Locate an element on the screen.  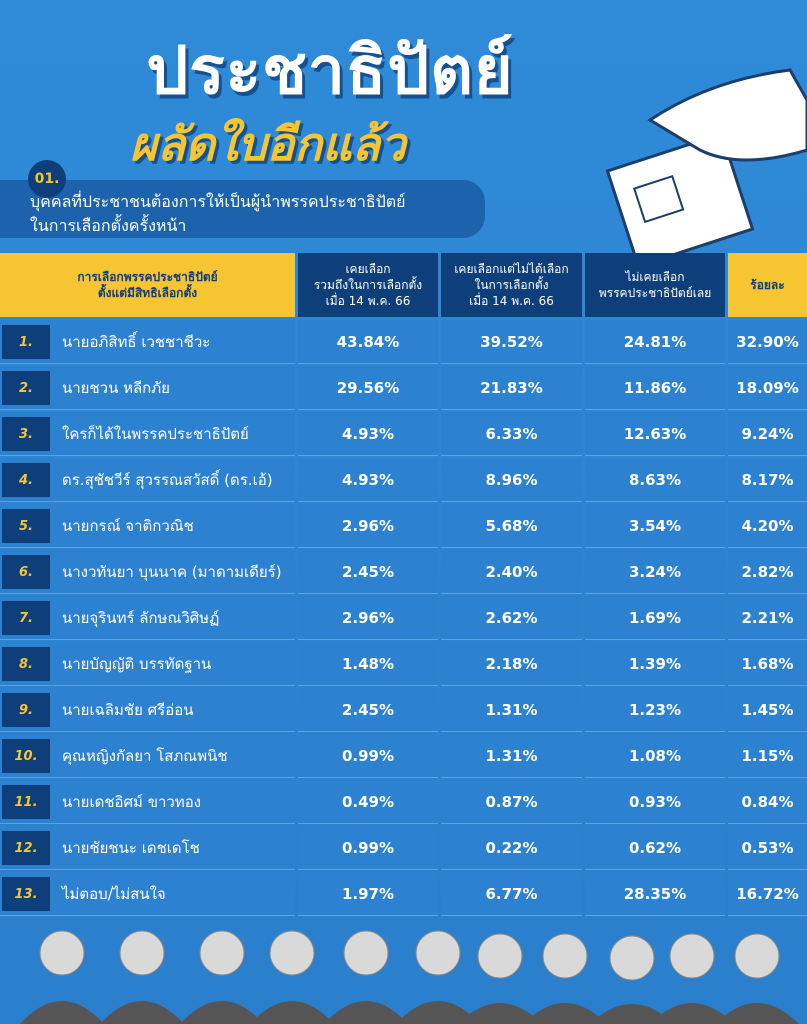
subtitle: ผลัดใบอีกแล้ว is located at coordinates (268, 144).